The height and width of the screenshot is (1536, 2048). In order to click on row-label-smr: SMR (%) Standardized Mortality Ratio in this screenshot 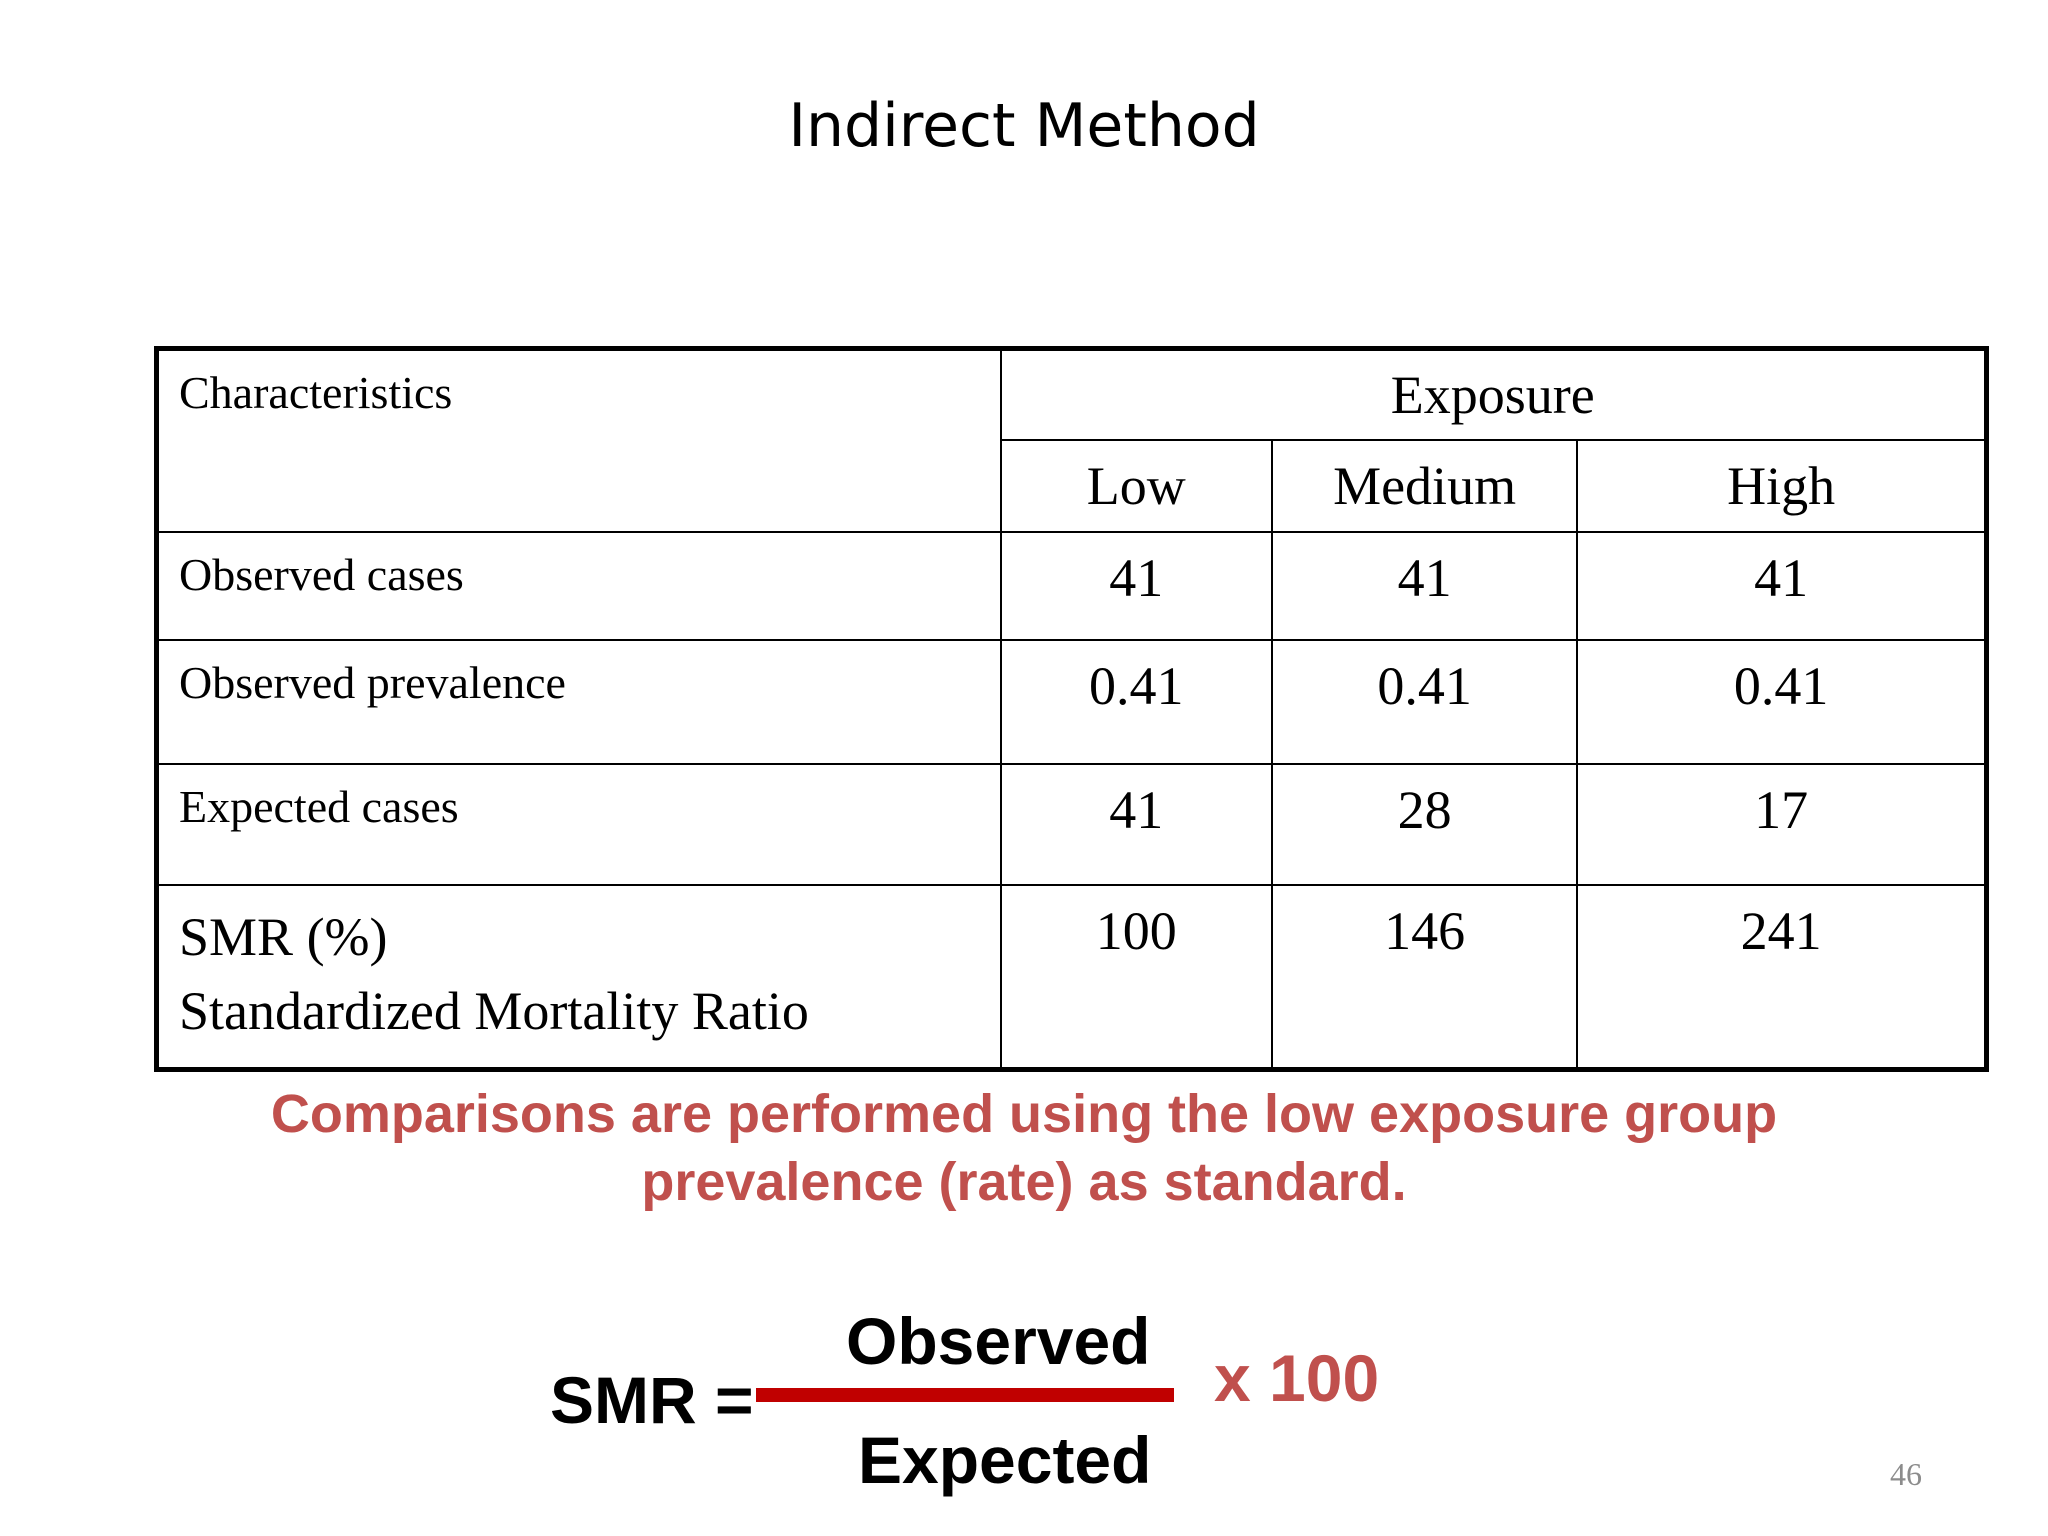, I will do `click(578, 977)`.